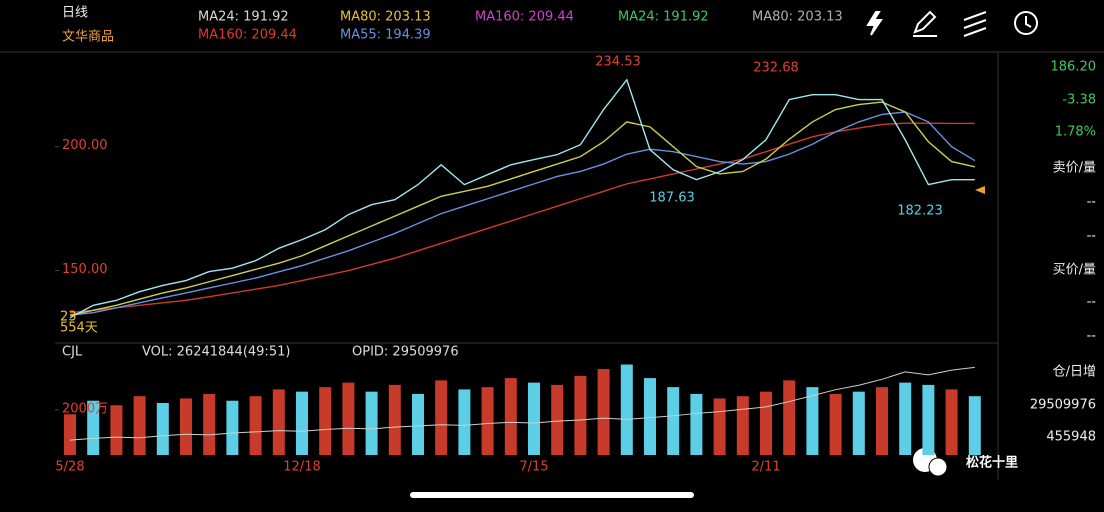 This screenshot has width=1104, height=512. Describe the element at coordinates (88, 37) in the screenshot. I see `symbol-name: 文华商品` at that location.